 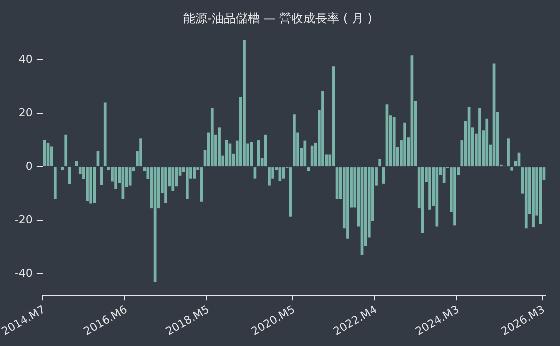 I want to click on y-tick-label: -20, so click(x=23, y=219).